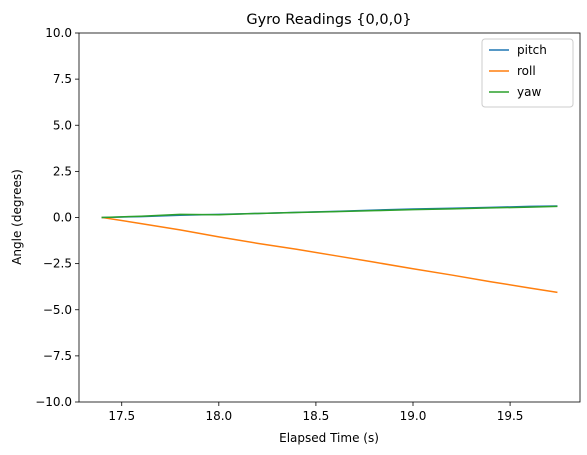  I want to click on y-tick-label: 0.0, so click(62, 218).